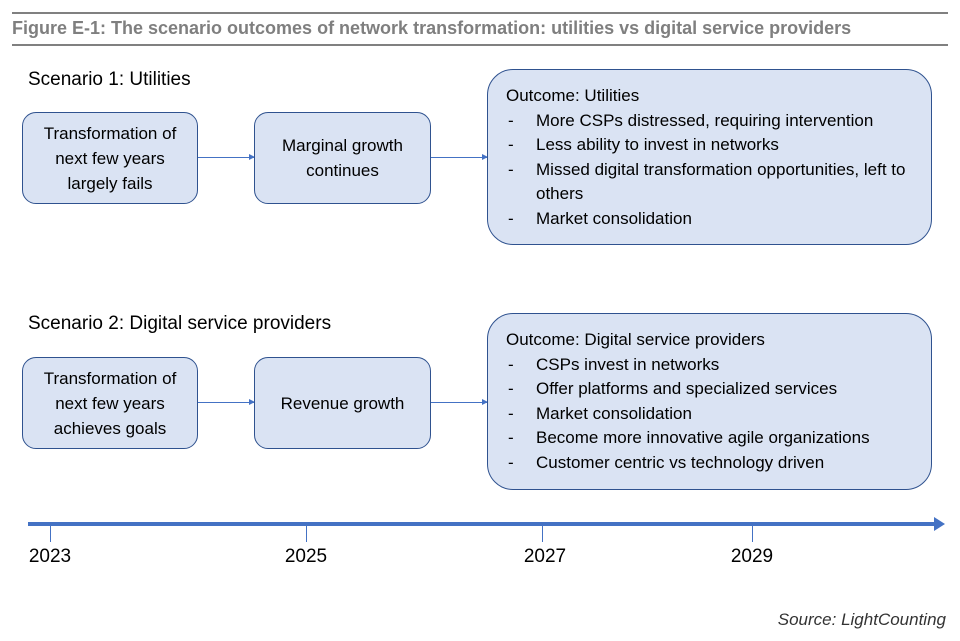 The image size is (960, 641). What do you see at coordinates (459, 157) in the screenshot?
I see `scenario1-arrow2` at bounding box center [459, 157].